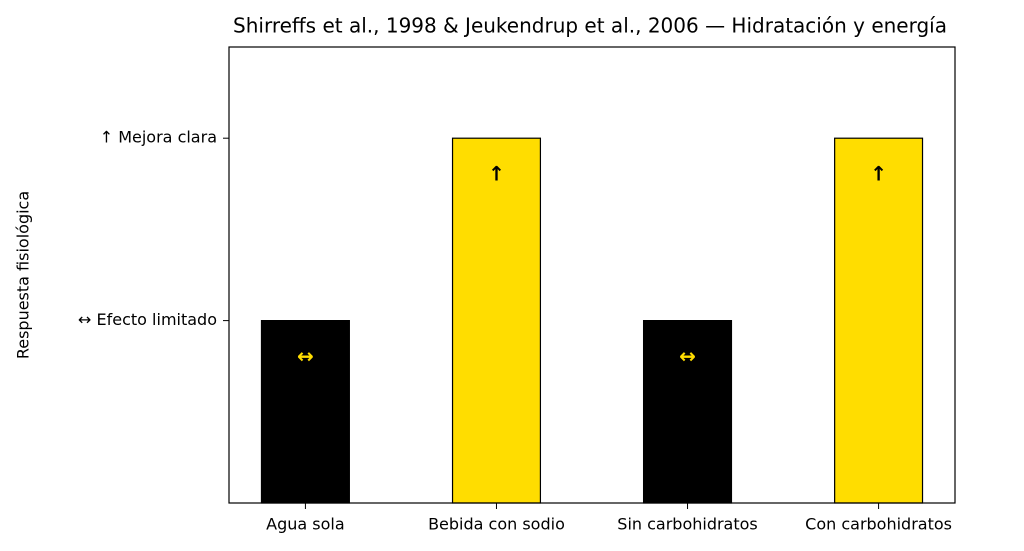 The image size is (1024, 551). What do you see at coordinates (496, 524) in the screenshot?
I see `x-tick-label: Bebida con sodio` at bounding box center [496, 524].